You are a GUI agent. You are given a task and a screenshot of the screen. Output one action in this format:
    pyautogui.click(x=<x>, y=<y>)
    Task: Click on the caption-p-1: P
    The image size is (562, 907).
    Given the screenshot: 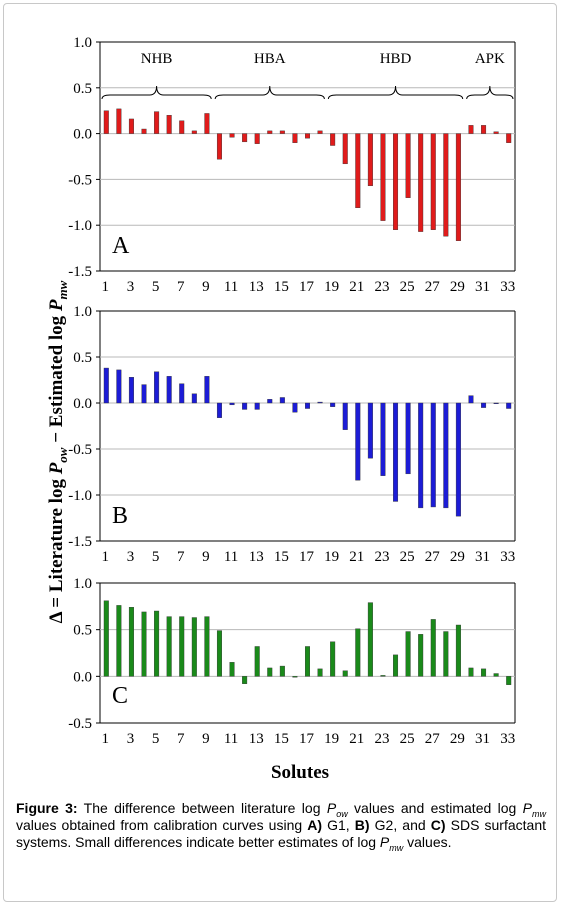 What is the action you would take?
    pyautogui.click(x=331, y=808)
    